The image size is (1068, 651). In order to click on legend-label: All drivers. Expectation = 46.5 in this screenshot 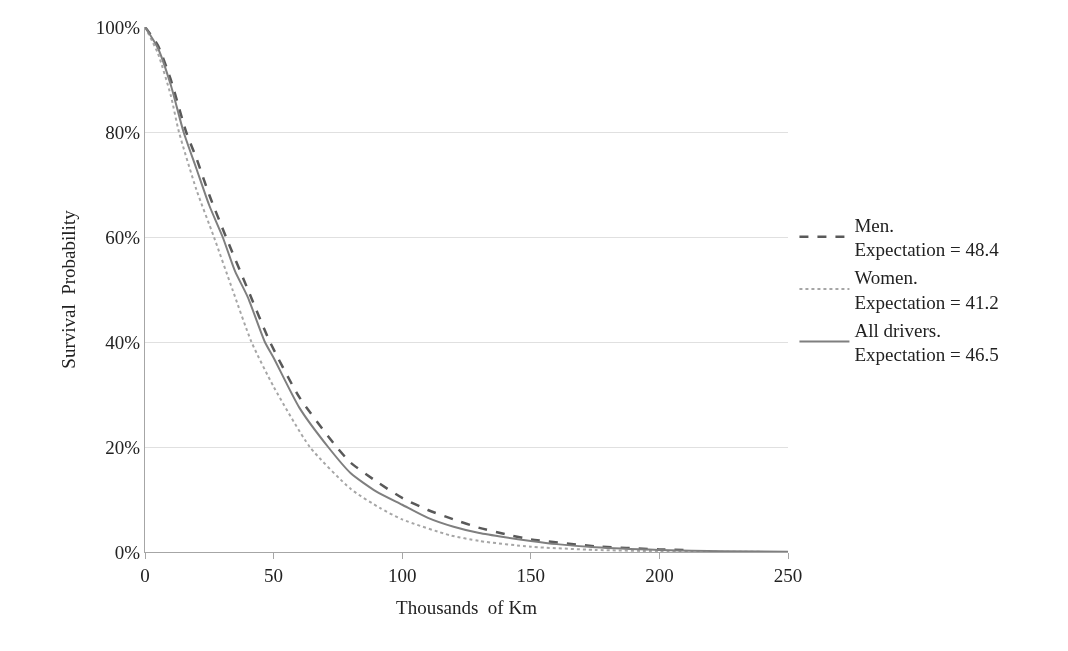, I will do `click(926, 342)`.